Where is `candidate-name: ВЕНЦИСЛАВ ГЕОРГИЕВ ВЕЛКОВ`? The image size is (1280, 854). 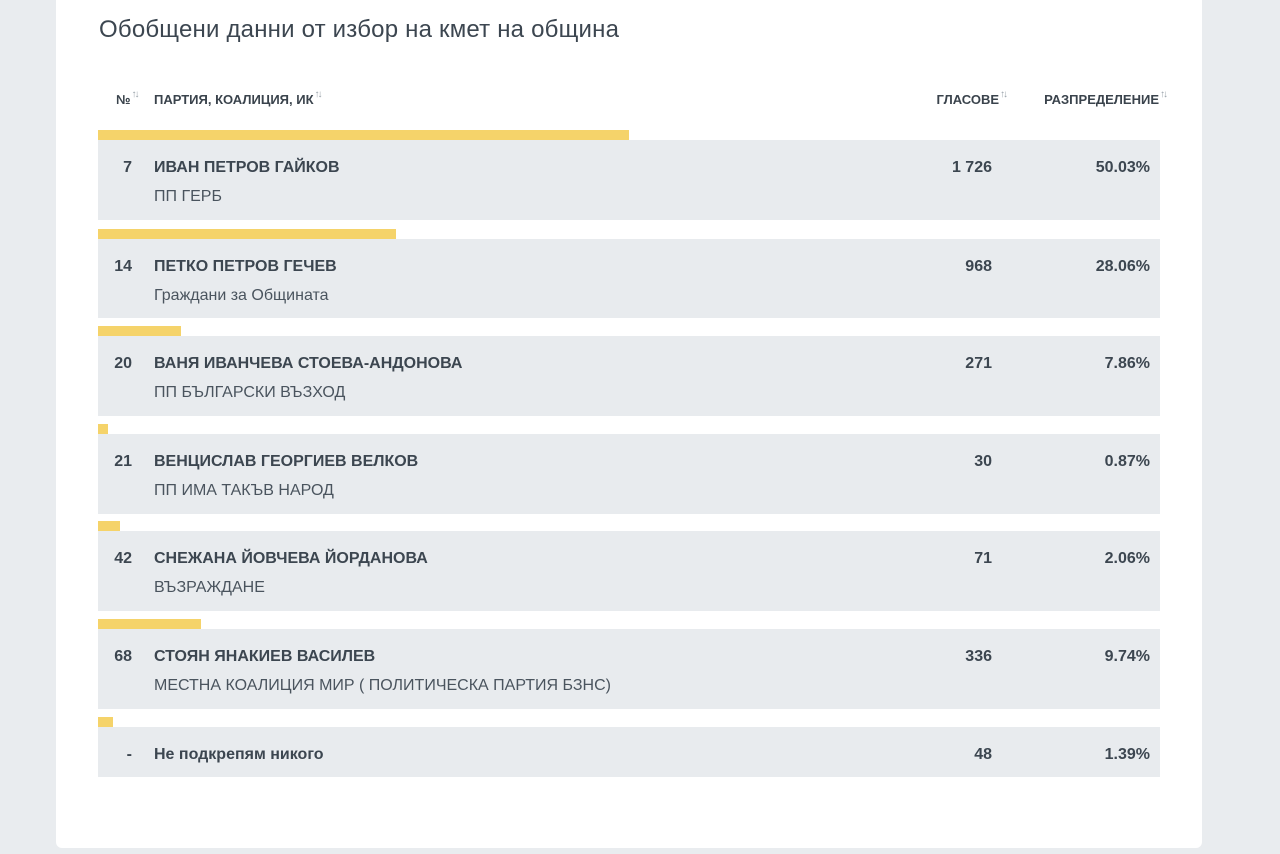 candidate-name: ВЕНЦИСЛАВ ГЕОРГИЕВ ВЕЛКОВ is located at coordinates (286, 461).